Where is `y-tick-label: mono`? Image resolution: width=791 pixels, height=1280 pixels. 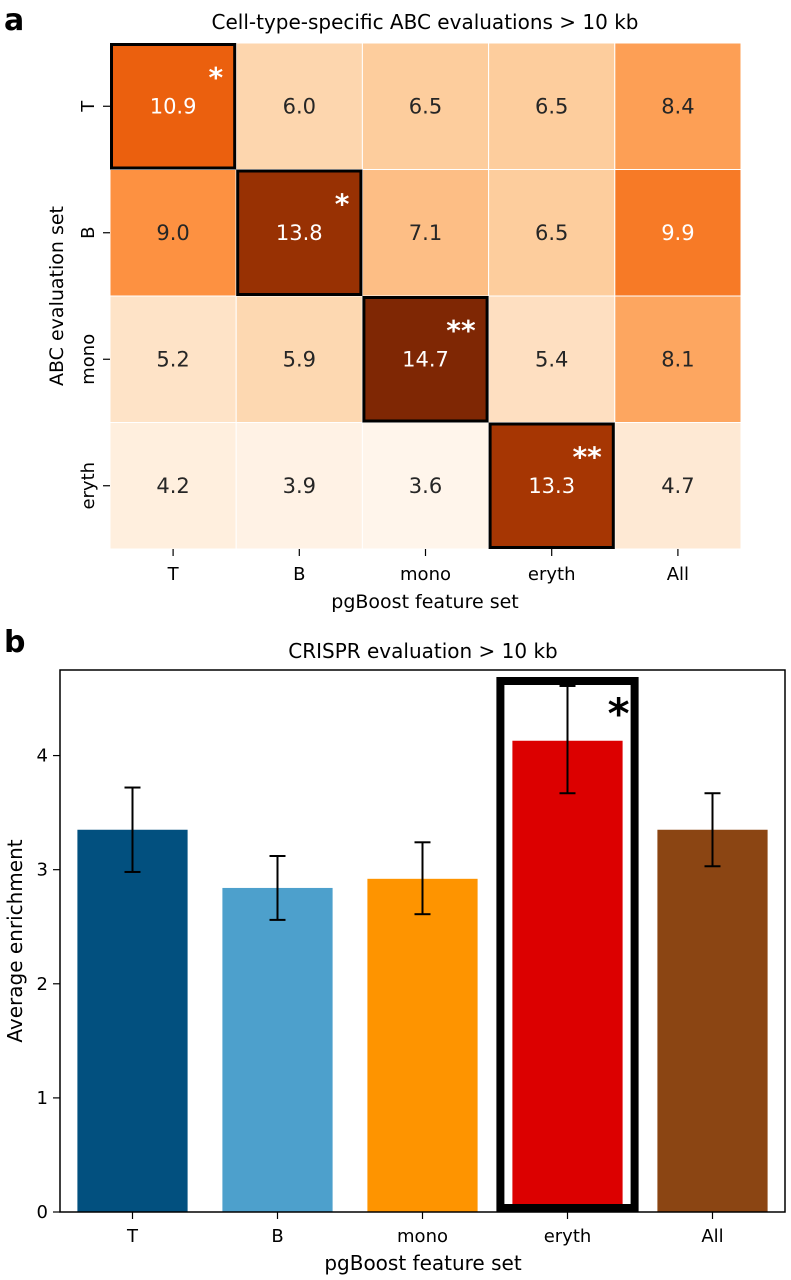 y-tick-label: mono is located at coordinates (88, 359).